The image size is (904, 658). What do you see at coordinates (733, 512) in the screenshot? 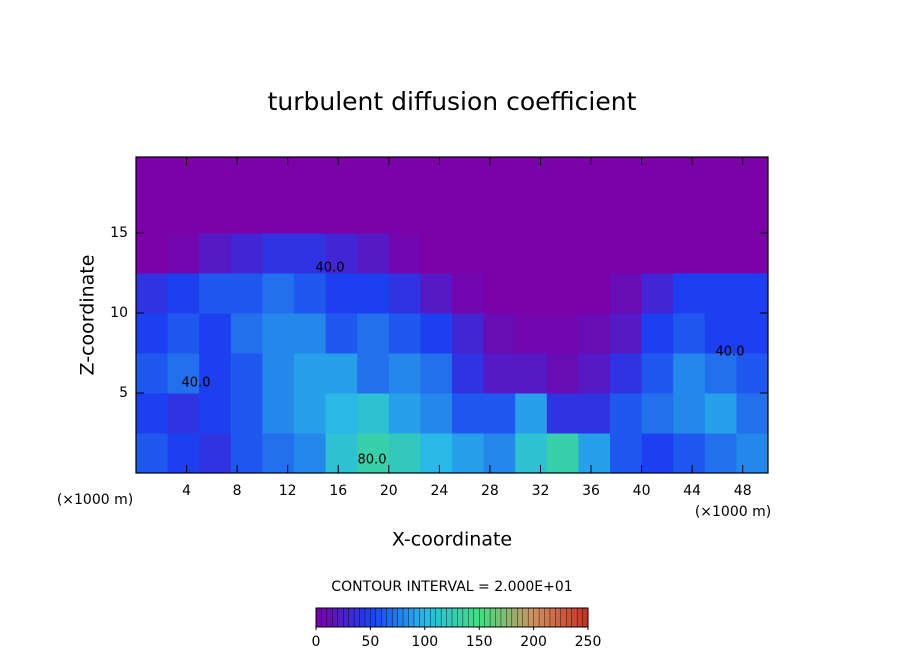
I see `x-unit-label: (×1000 m)` at bounding box center [733, 512].